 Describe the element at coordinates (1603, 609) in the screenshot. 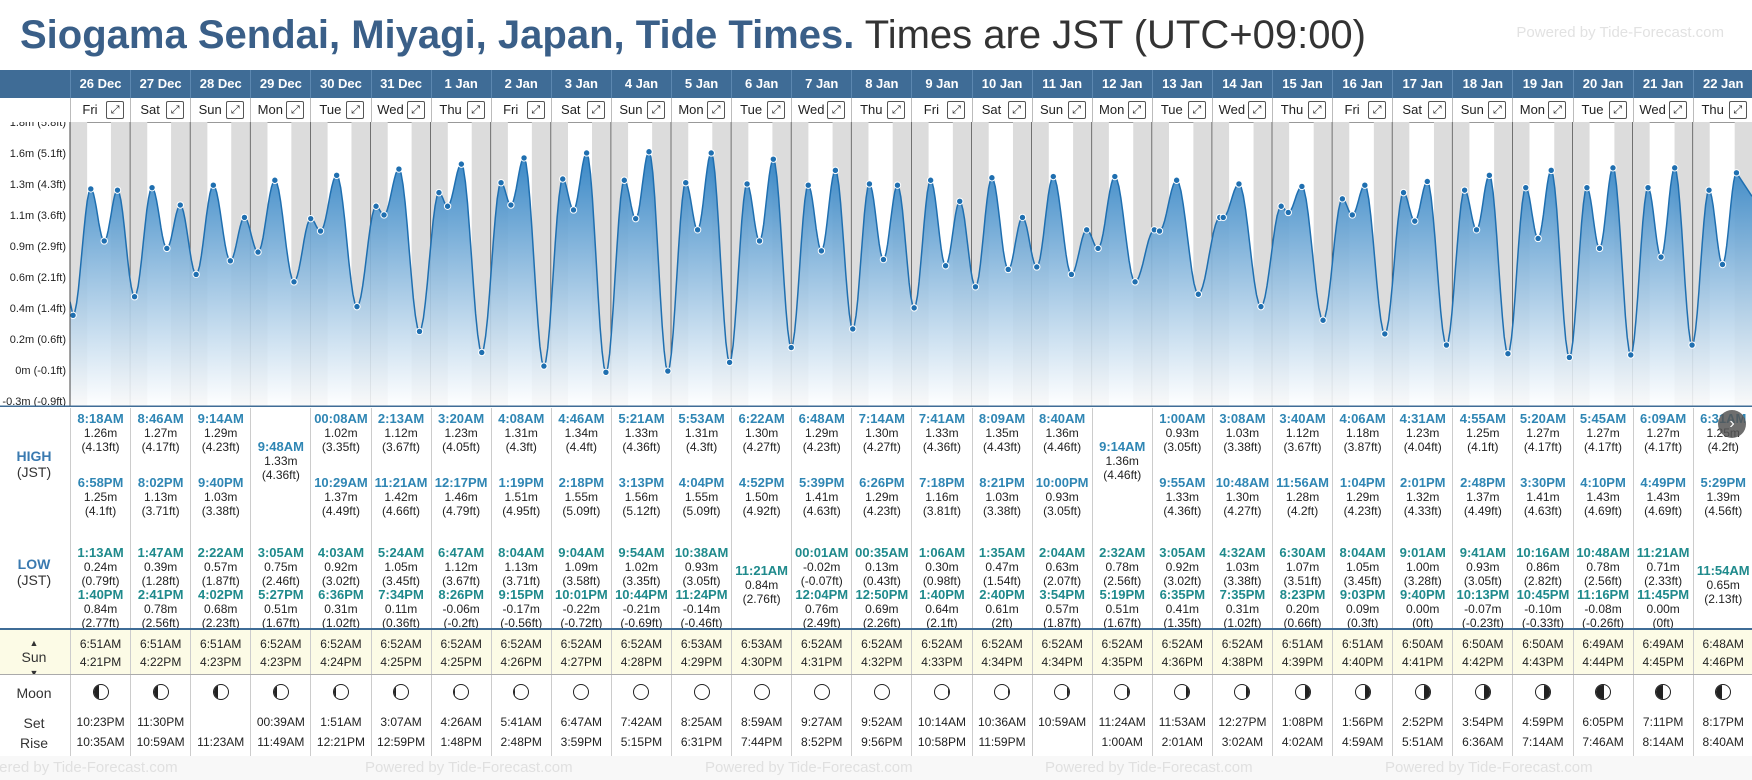

I see `tide-height-m: -0.08m` at that location.